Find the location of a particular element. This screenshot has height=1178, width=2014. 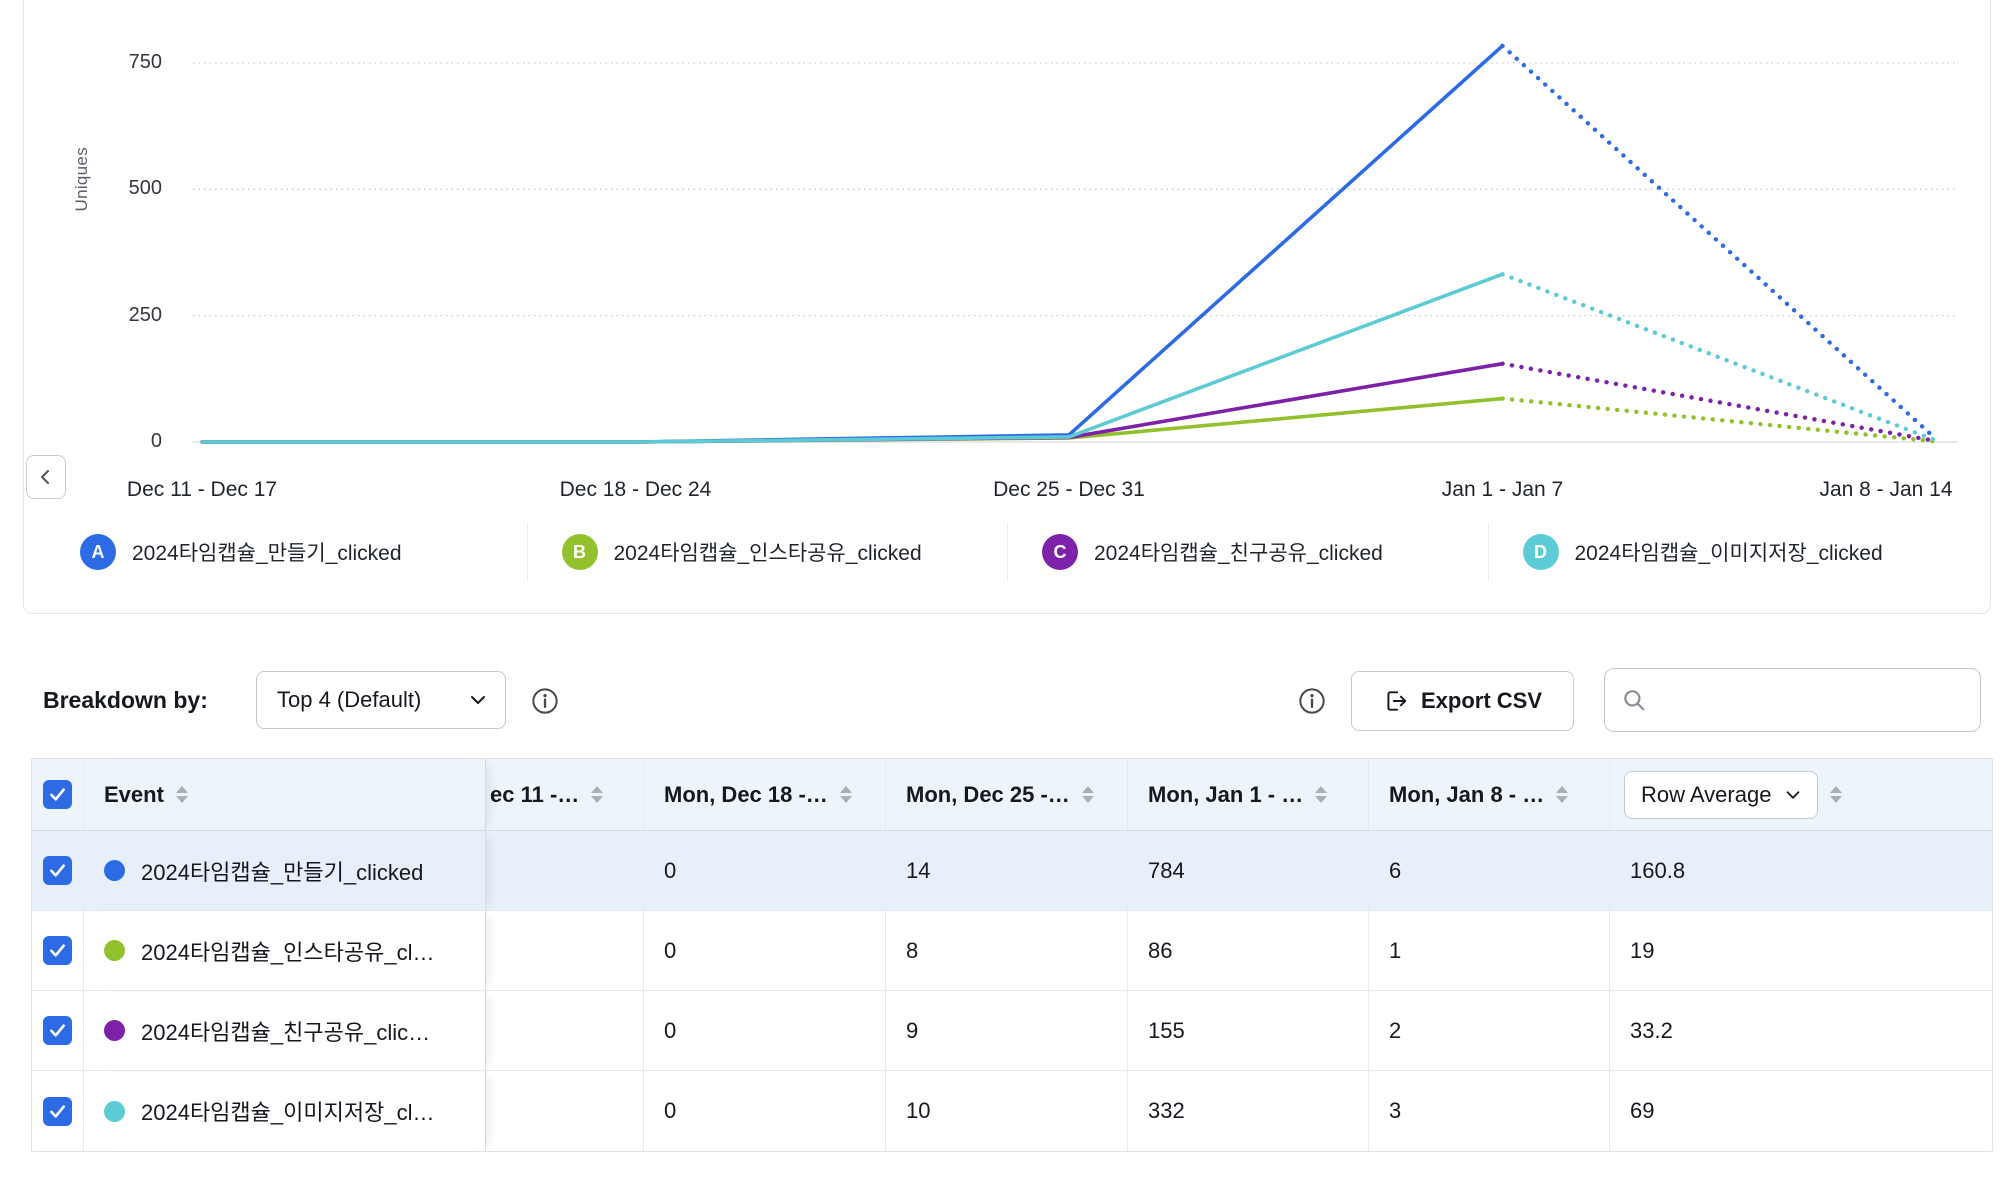

breakdown-info-button is located at coordinates (545, 701).